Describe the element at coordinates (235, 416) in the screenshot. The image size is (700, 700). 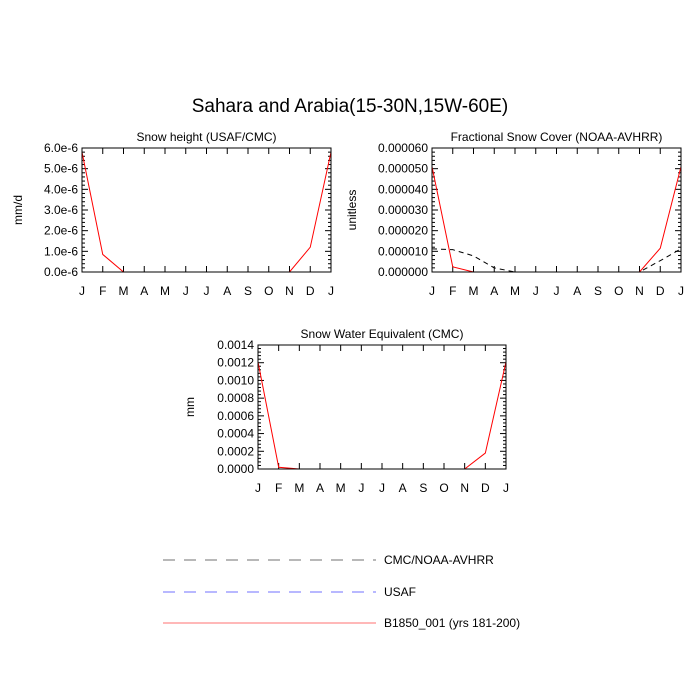
I see `y-tick-label: 0.0006` at that location.